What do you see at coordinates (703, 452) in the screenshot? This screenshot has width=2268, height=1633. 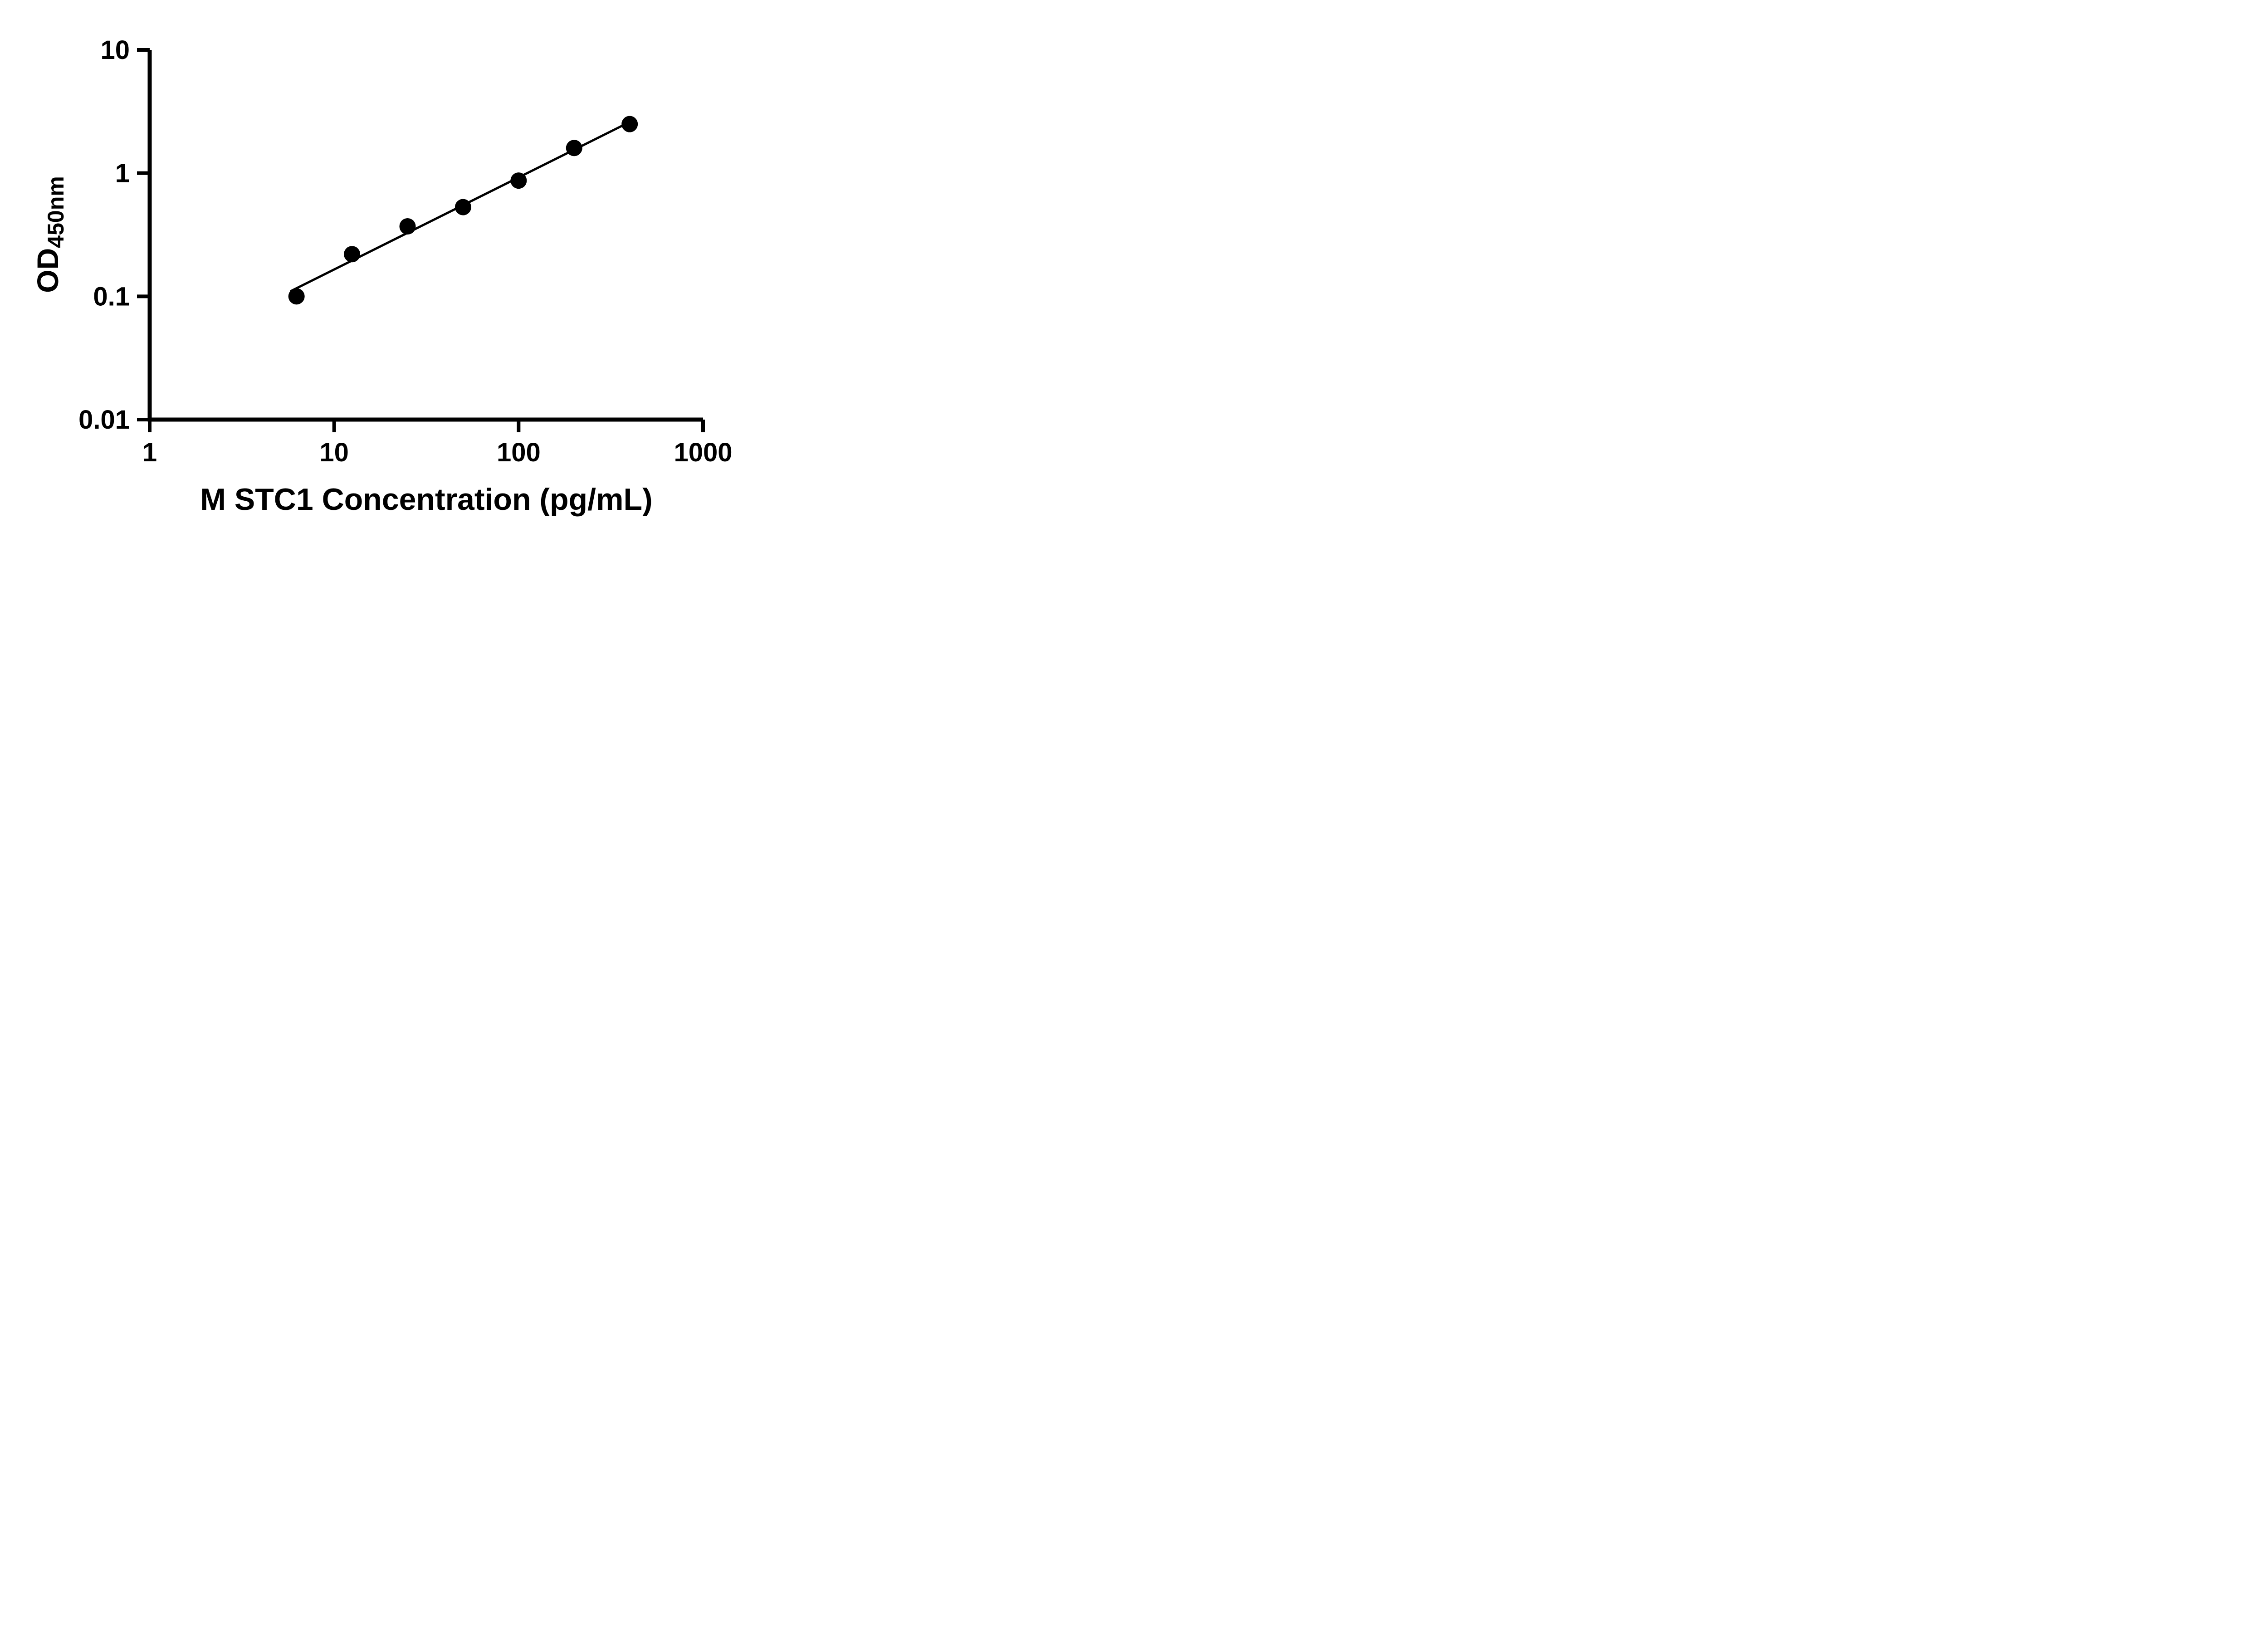 I see `x-tick-label: 1000` at bounding box center [703, 452].